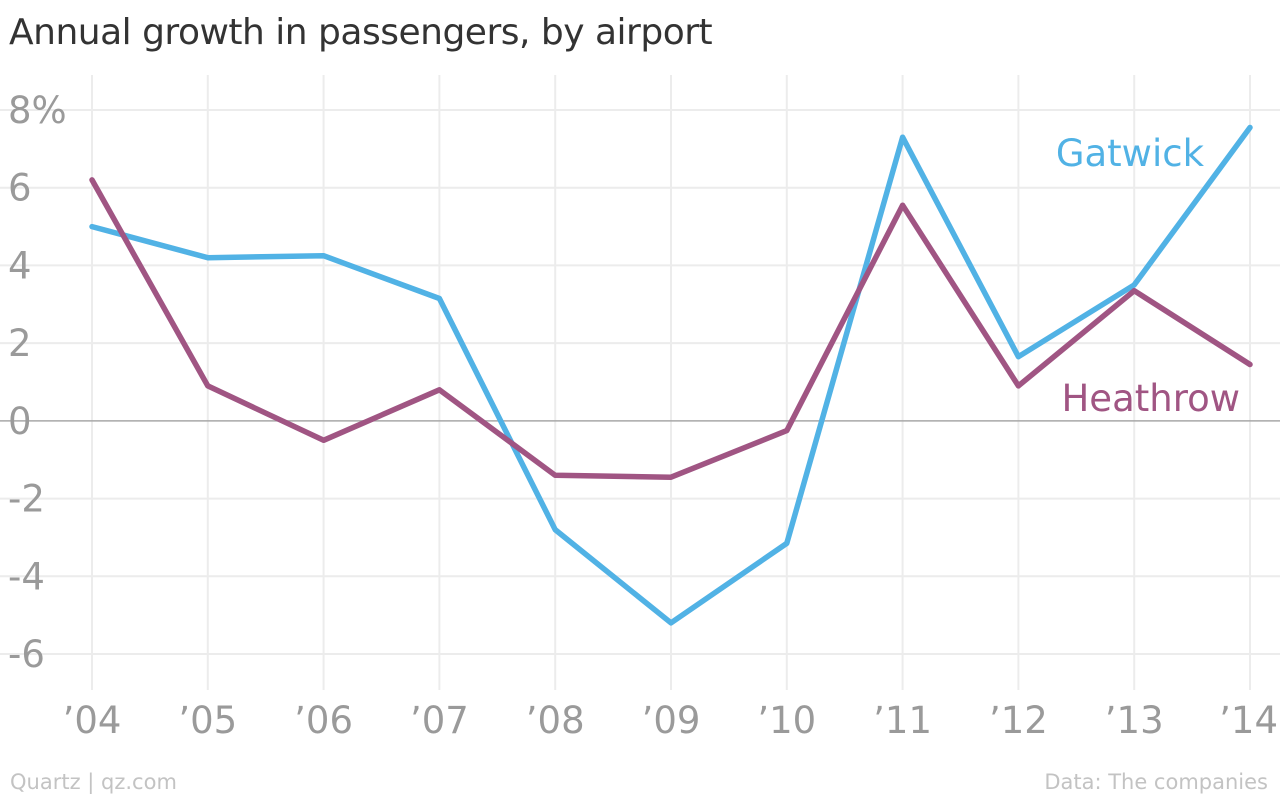 The width and height of the screenshot is (1280, 800). Describe the element at coordinates (92, 720) in the screenshot. I see `x-tick-label: ’04` at that location.